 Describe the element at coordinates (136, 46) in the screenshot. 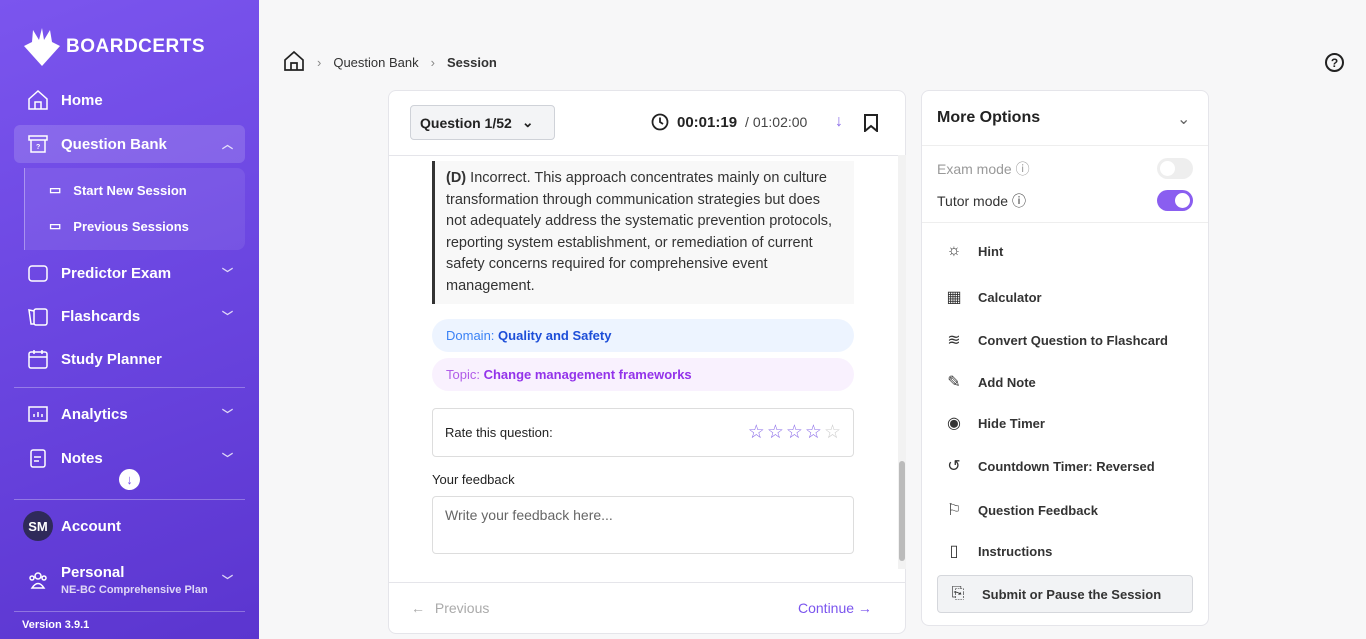

I see `brand-name: BOARDCERTS` at that location.